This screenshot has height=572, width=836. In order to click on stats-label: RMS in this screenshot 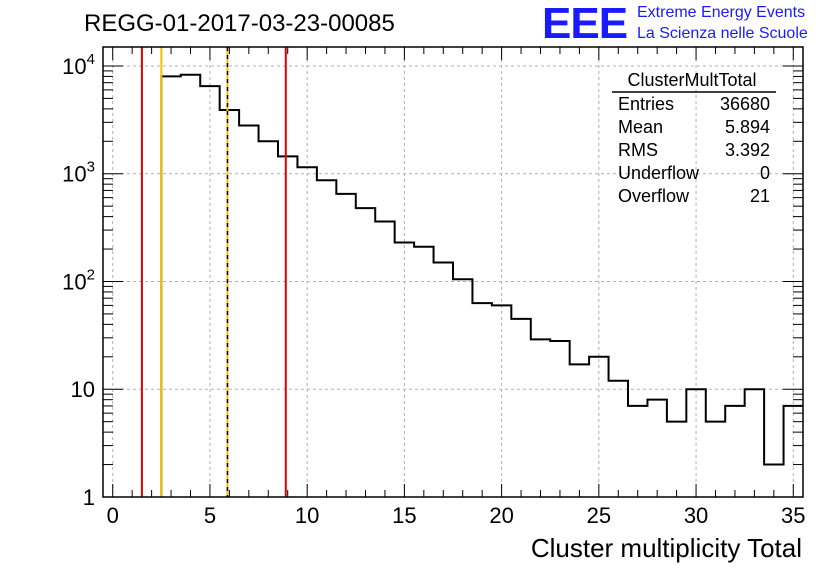, I will do `click(638, 150)`.